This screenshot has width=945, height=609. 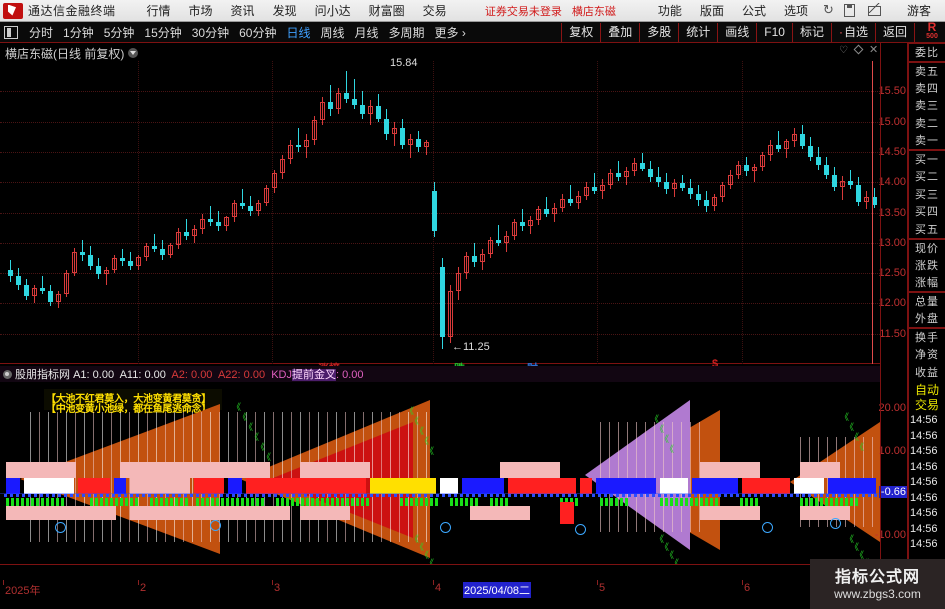 I want to click on period-60min: 60分钟, so click(x=258, y=32).